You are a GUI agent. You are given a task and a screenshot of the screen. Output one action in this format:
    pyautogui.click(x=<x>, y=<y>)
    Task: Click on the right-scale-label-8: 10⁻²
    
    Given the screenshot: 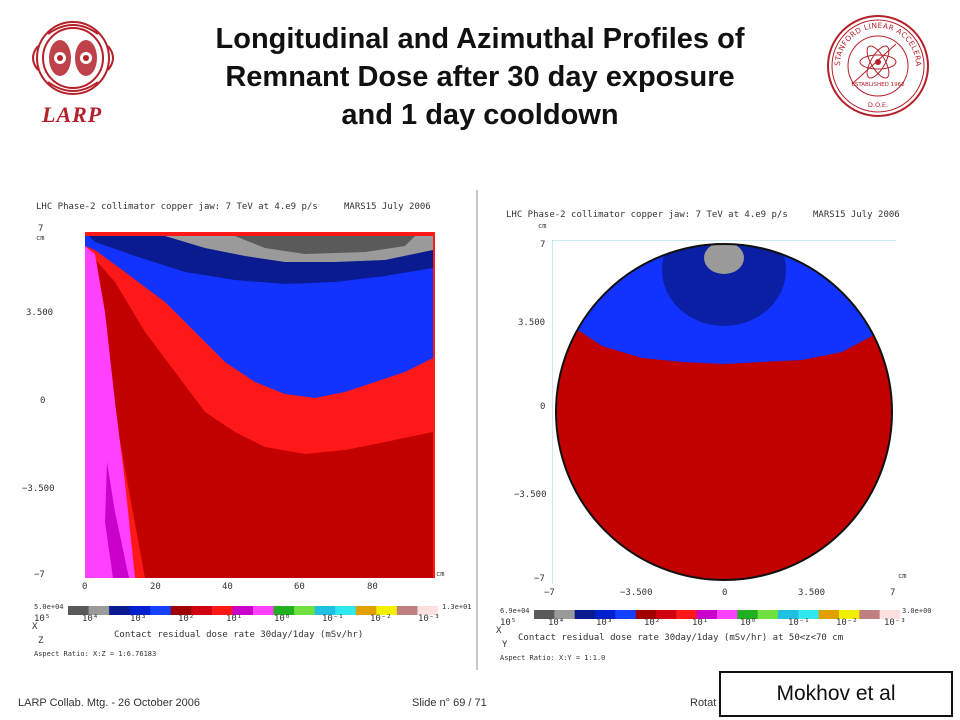 What is the action you would take?
    pyautogui.click(x=847, y=623)
    